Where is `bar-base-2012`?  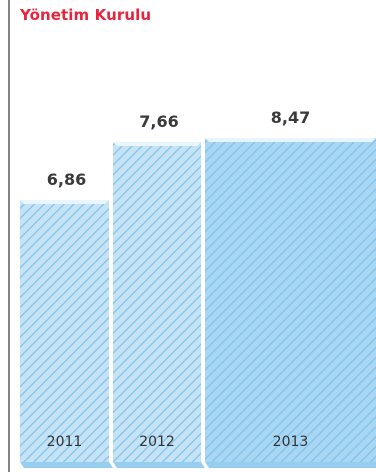
bar-base-2012 is located at coordinates (159, 465).